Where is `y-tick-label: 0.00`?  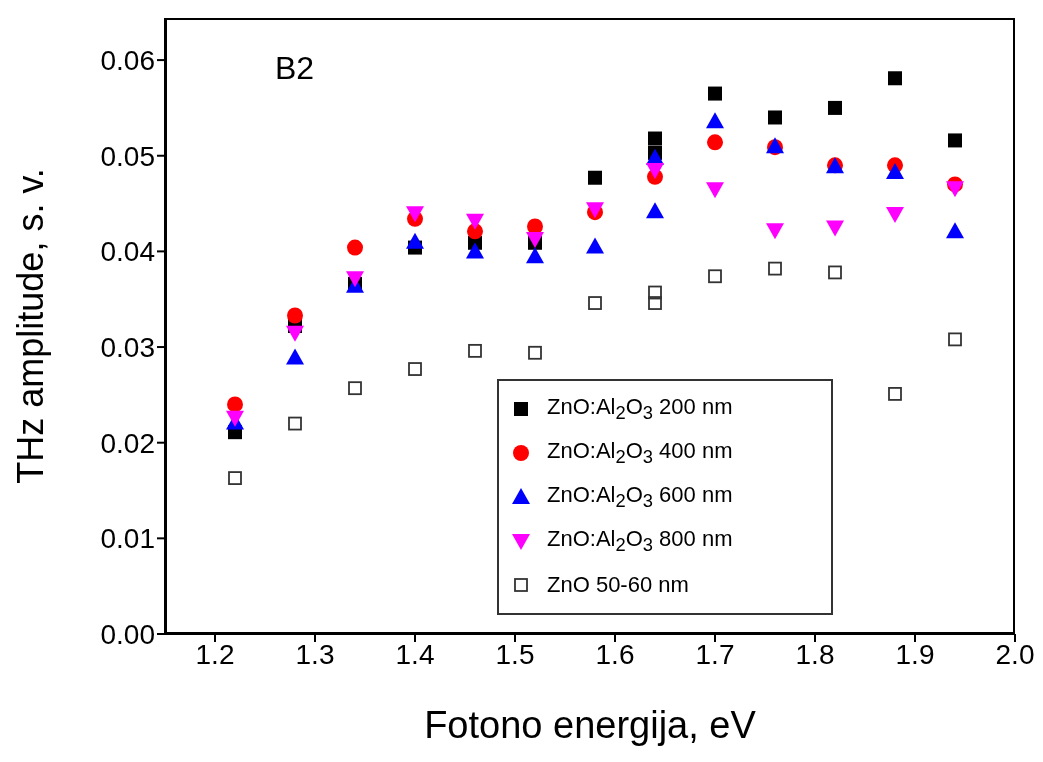
y-tick-label: 0.00 is located at coordinates (127, 634).